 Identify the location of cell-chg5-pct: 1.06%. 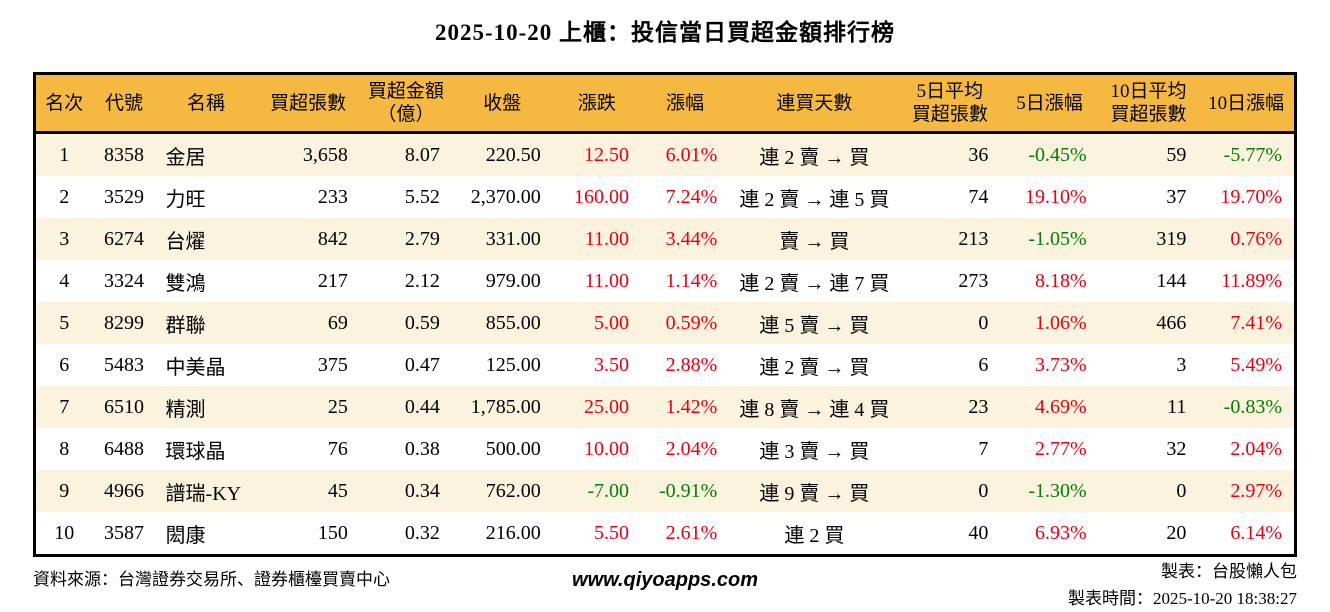
(1061, 322).